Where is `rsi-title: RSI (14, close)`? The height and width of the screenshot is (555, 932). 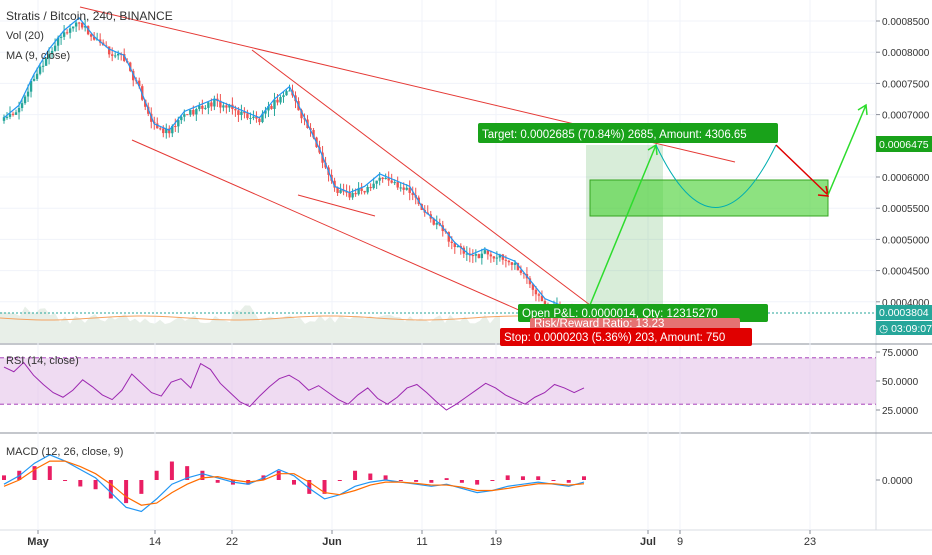
rsi-title: RSI (14, close) is located at coordinates (42, 361).